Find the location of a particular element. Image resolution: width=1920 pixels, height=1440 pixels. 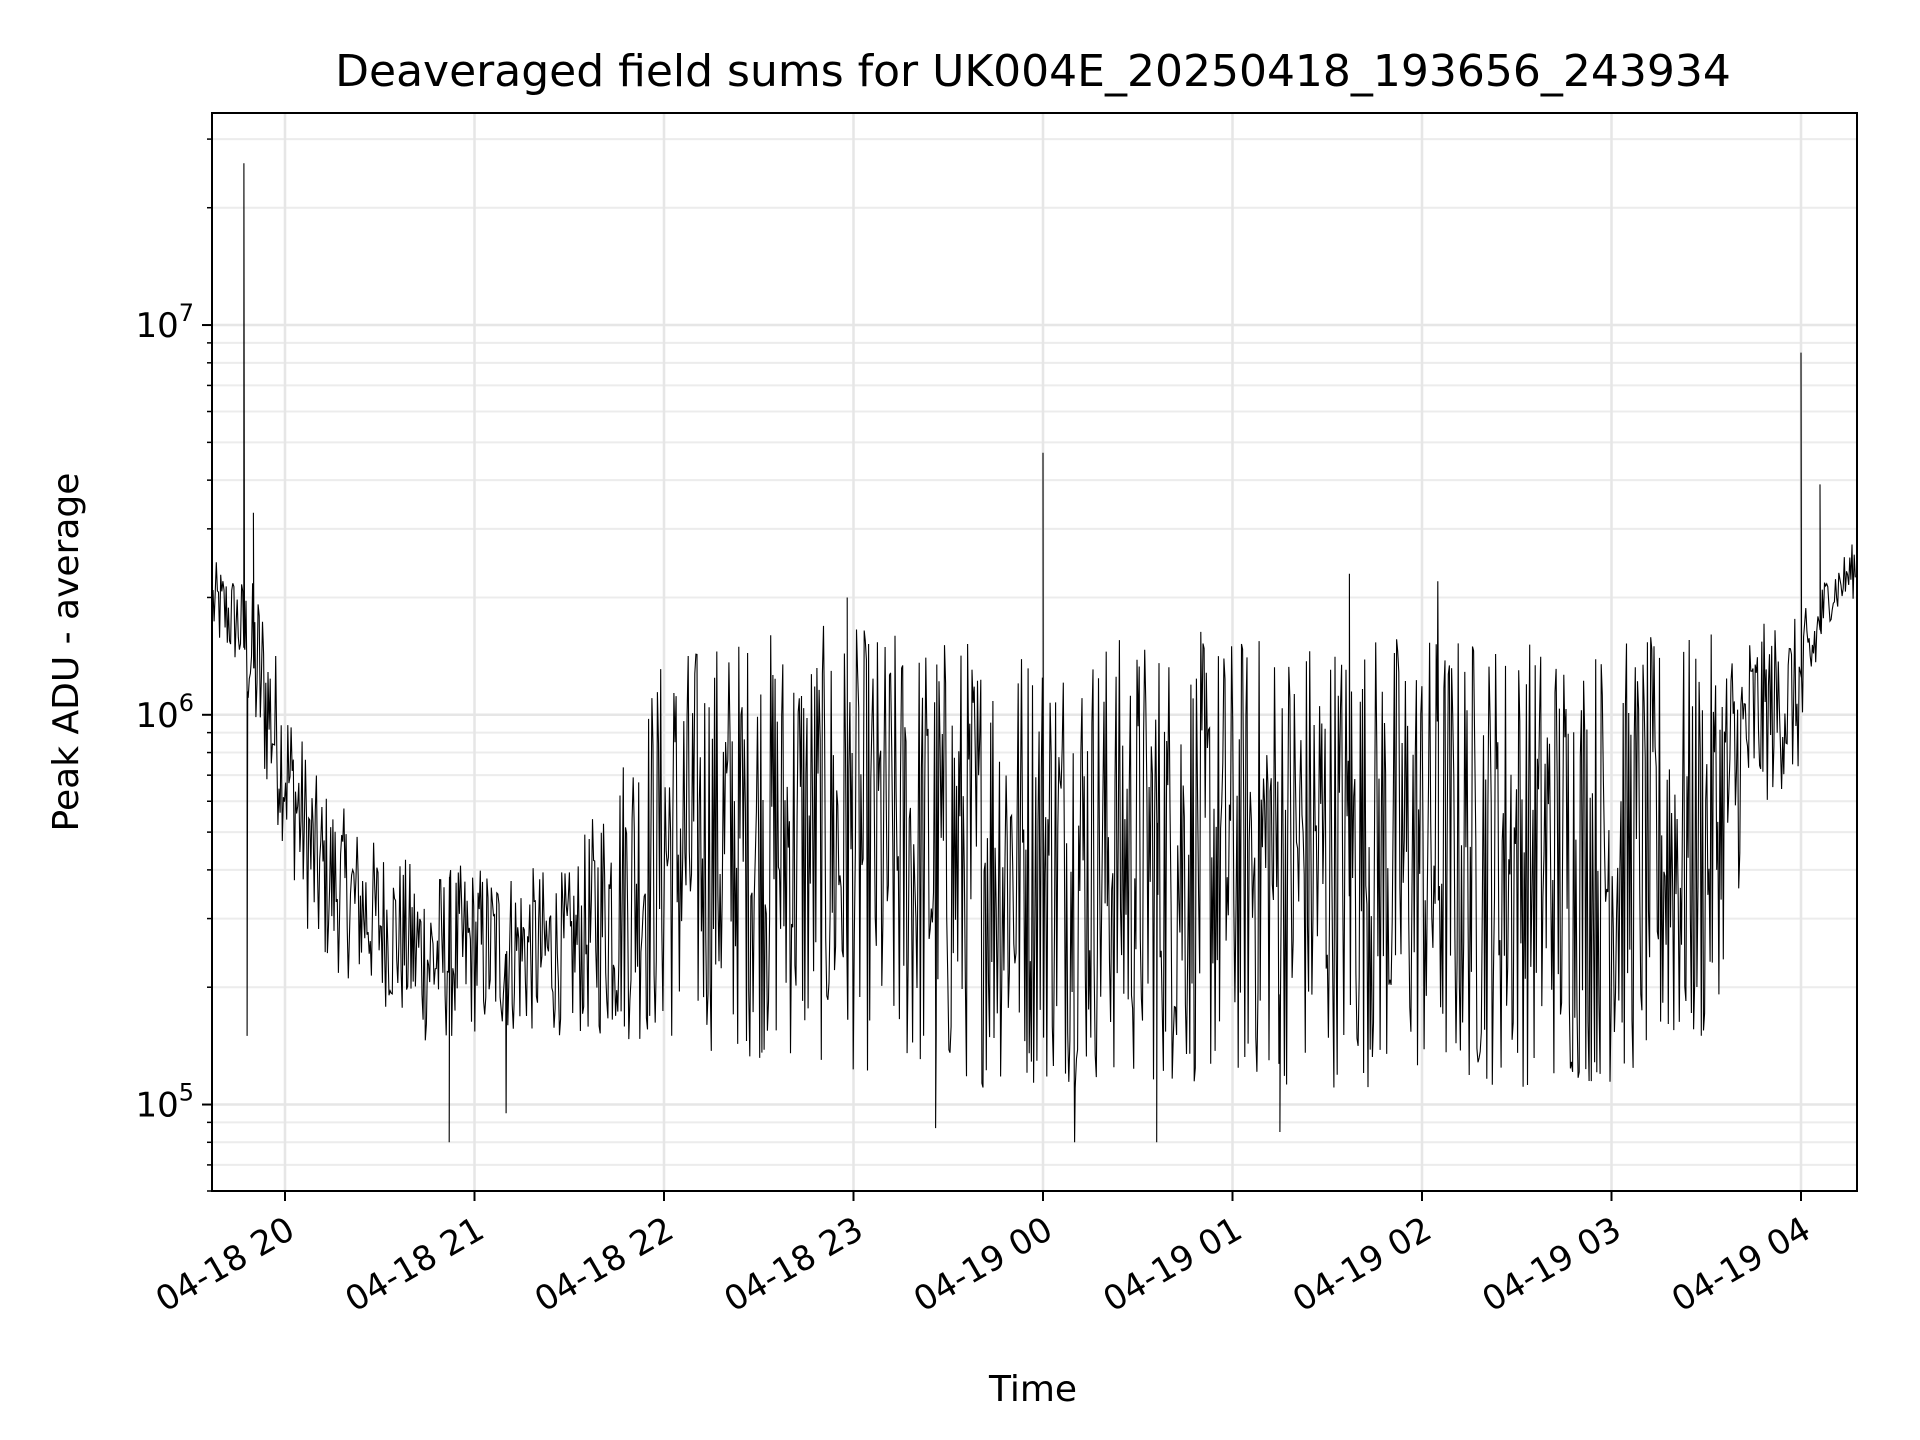

y-tick-label: 10⁵ is located at coordinates (164, 1102).